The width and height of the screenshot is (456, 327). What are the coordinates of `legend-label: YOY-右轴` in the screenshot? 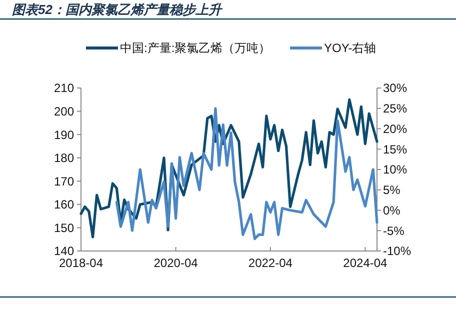 It's located at (350, 48).